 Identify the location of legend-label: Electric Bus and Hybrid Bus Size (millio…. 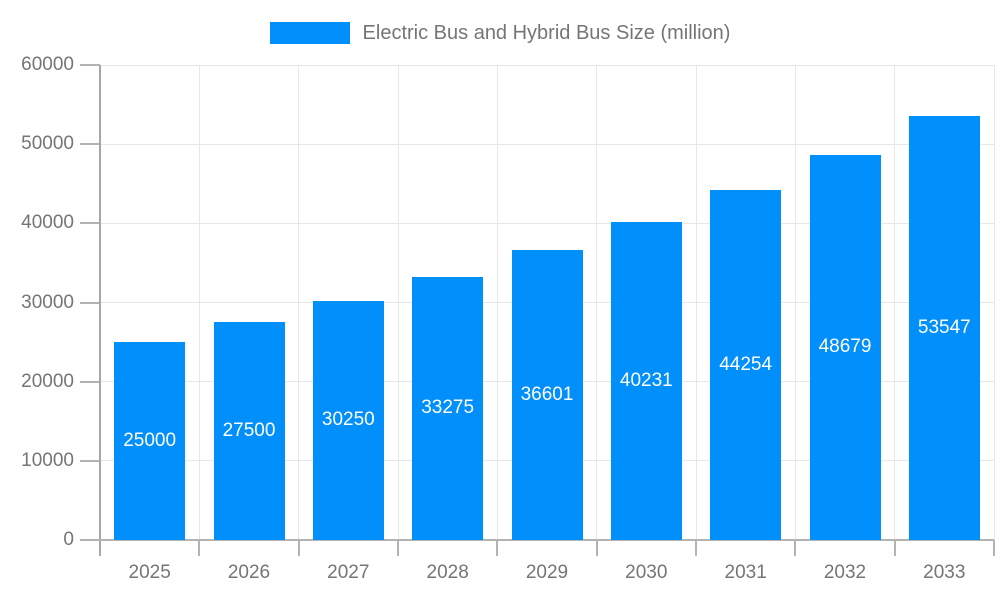
(546, 32).